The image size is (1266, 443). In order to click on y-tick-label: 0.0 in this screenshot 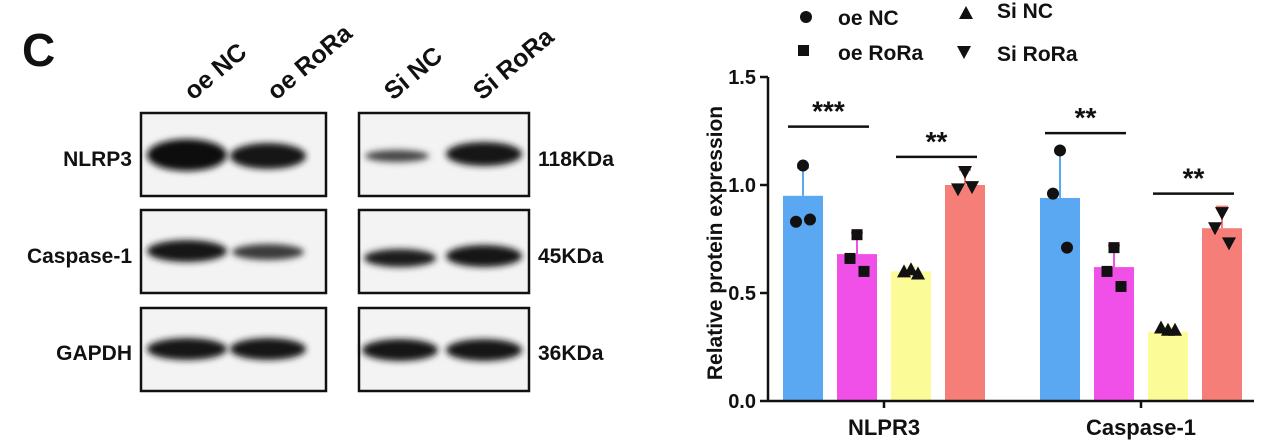, I will do `click(742, 402)`.